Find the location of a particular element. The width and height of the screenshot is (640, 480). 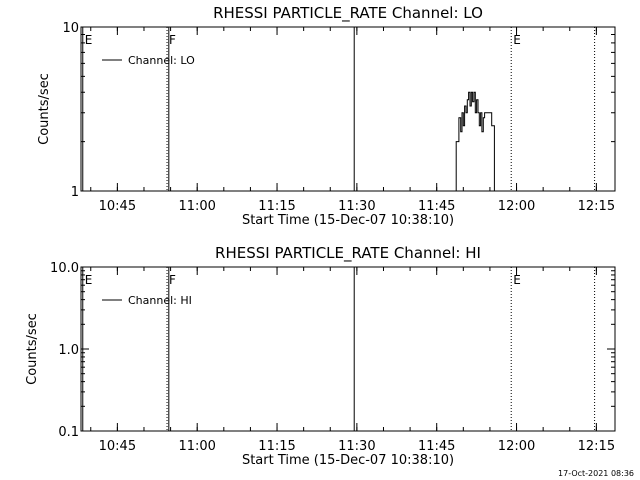

legend-label: Channel: HI is located at coordinates (160, 300).